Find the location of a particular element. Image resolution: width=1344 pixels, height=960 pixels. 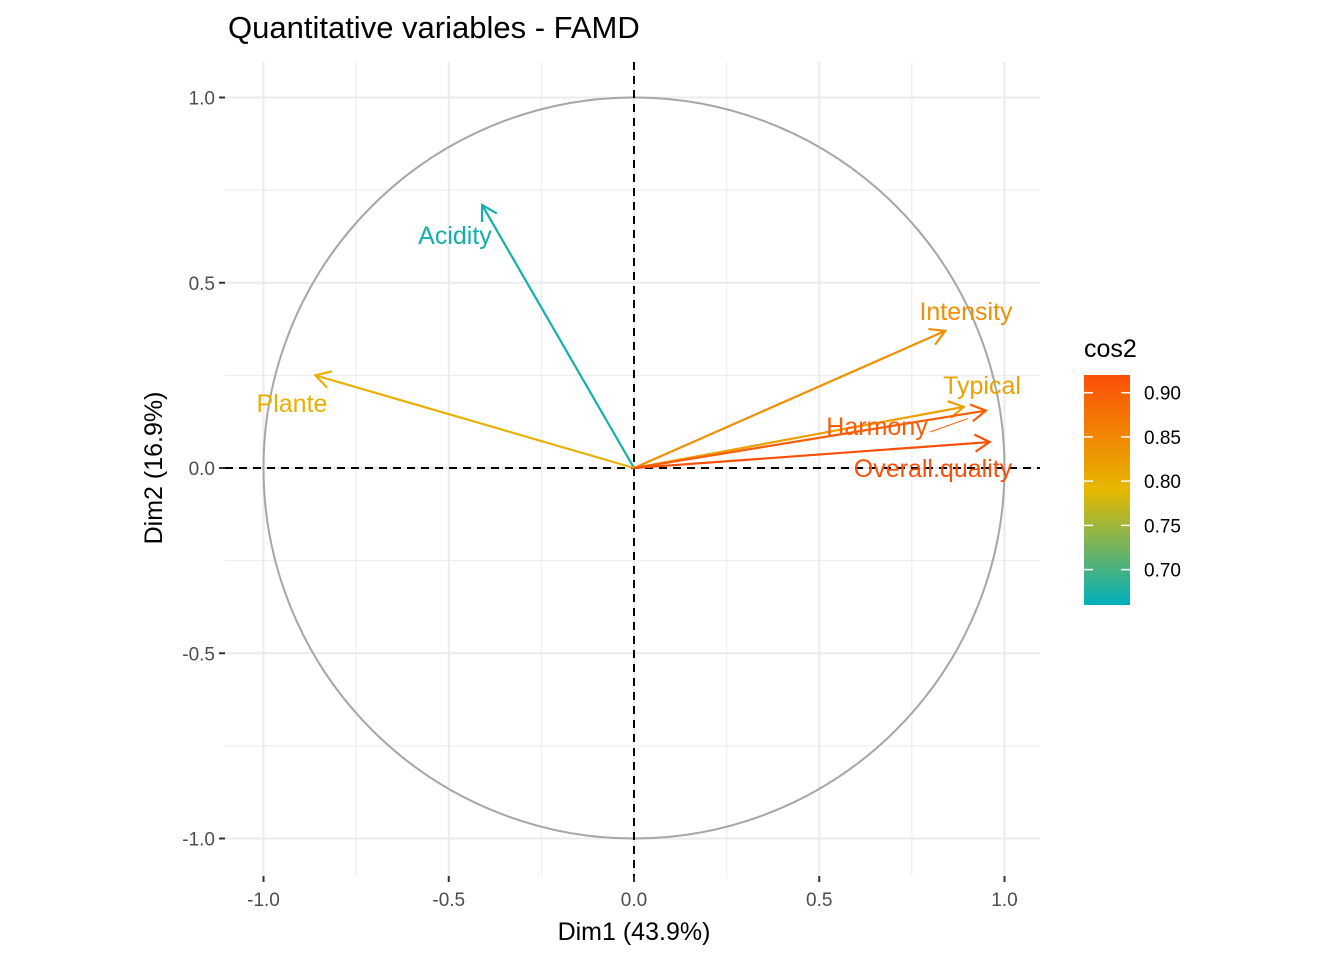

legend-tick-label: 0.75 is located at coordinates (1162, 526).